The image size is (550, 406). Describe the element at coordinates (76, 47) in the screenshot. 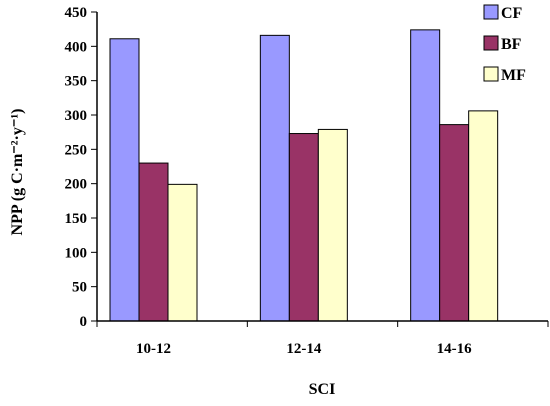

I see `y-tick-label-400: 400` at that location.